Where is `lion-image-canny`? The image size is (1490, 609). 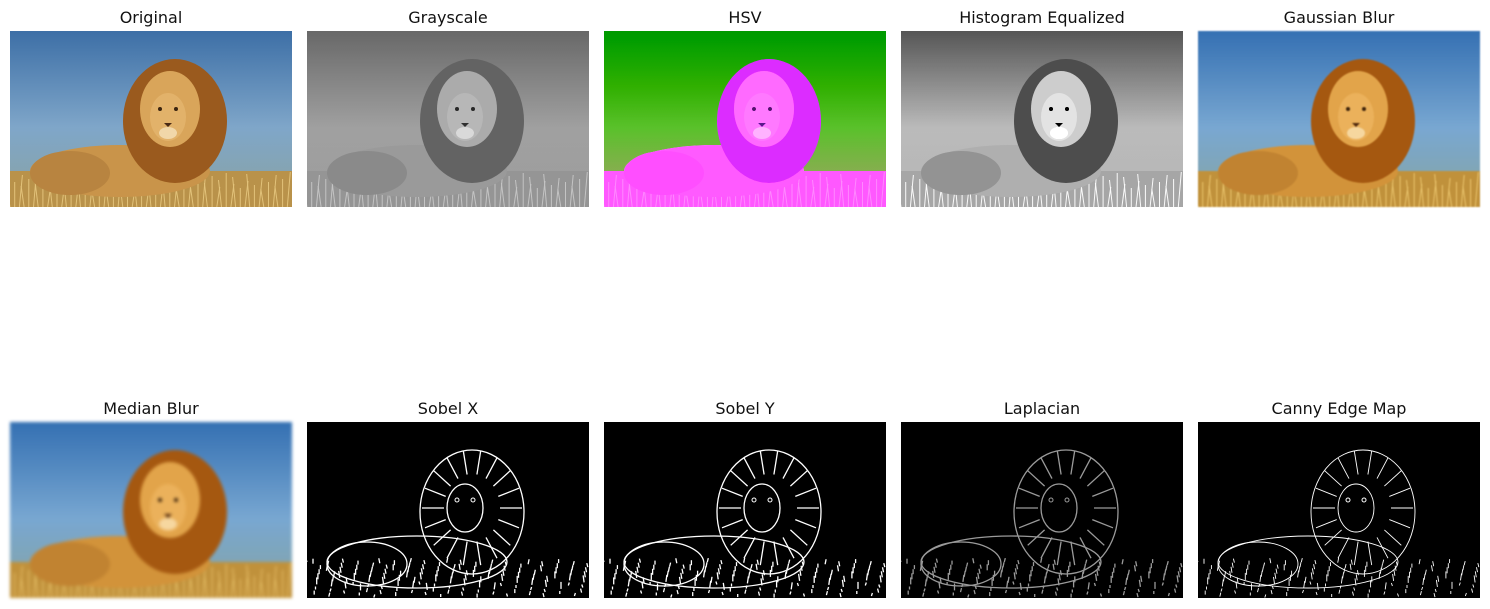 lion-image-canny is located at coordinates (1339, 510).